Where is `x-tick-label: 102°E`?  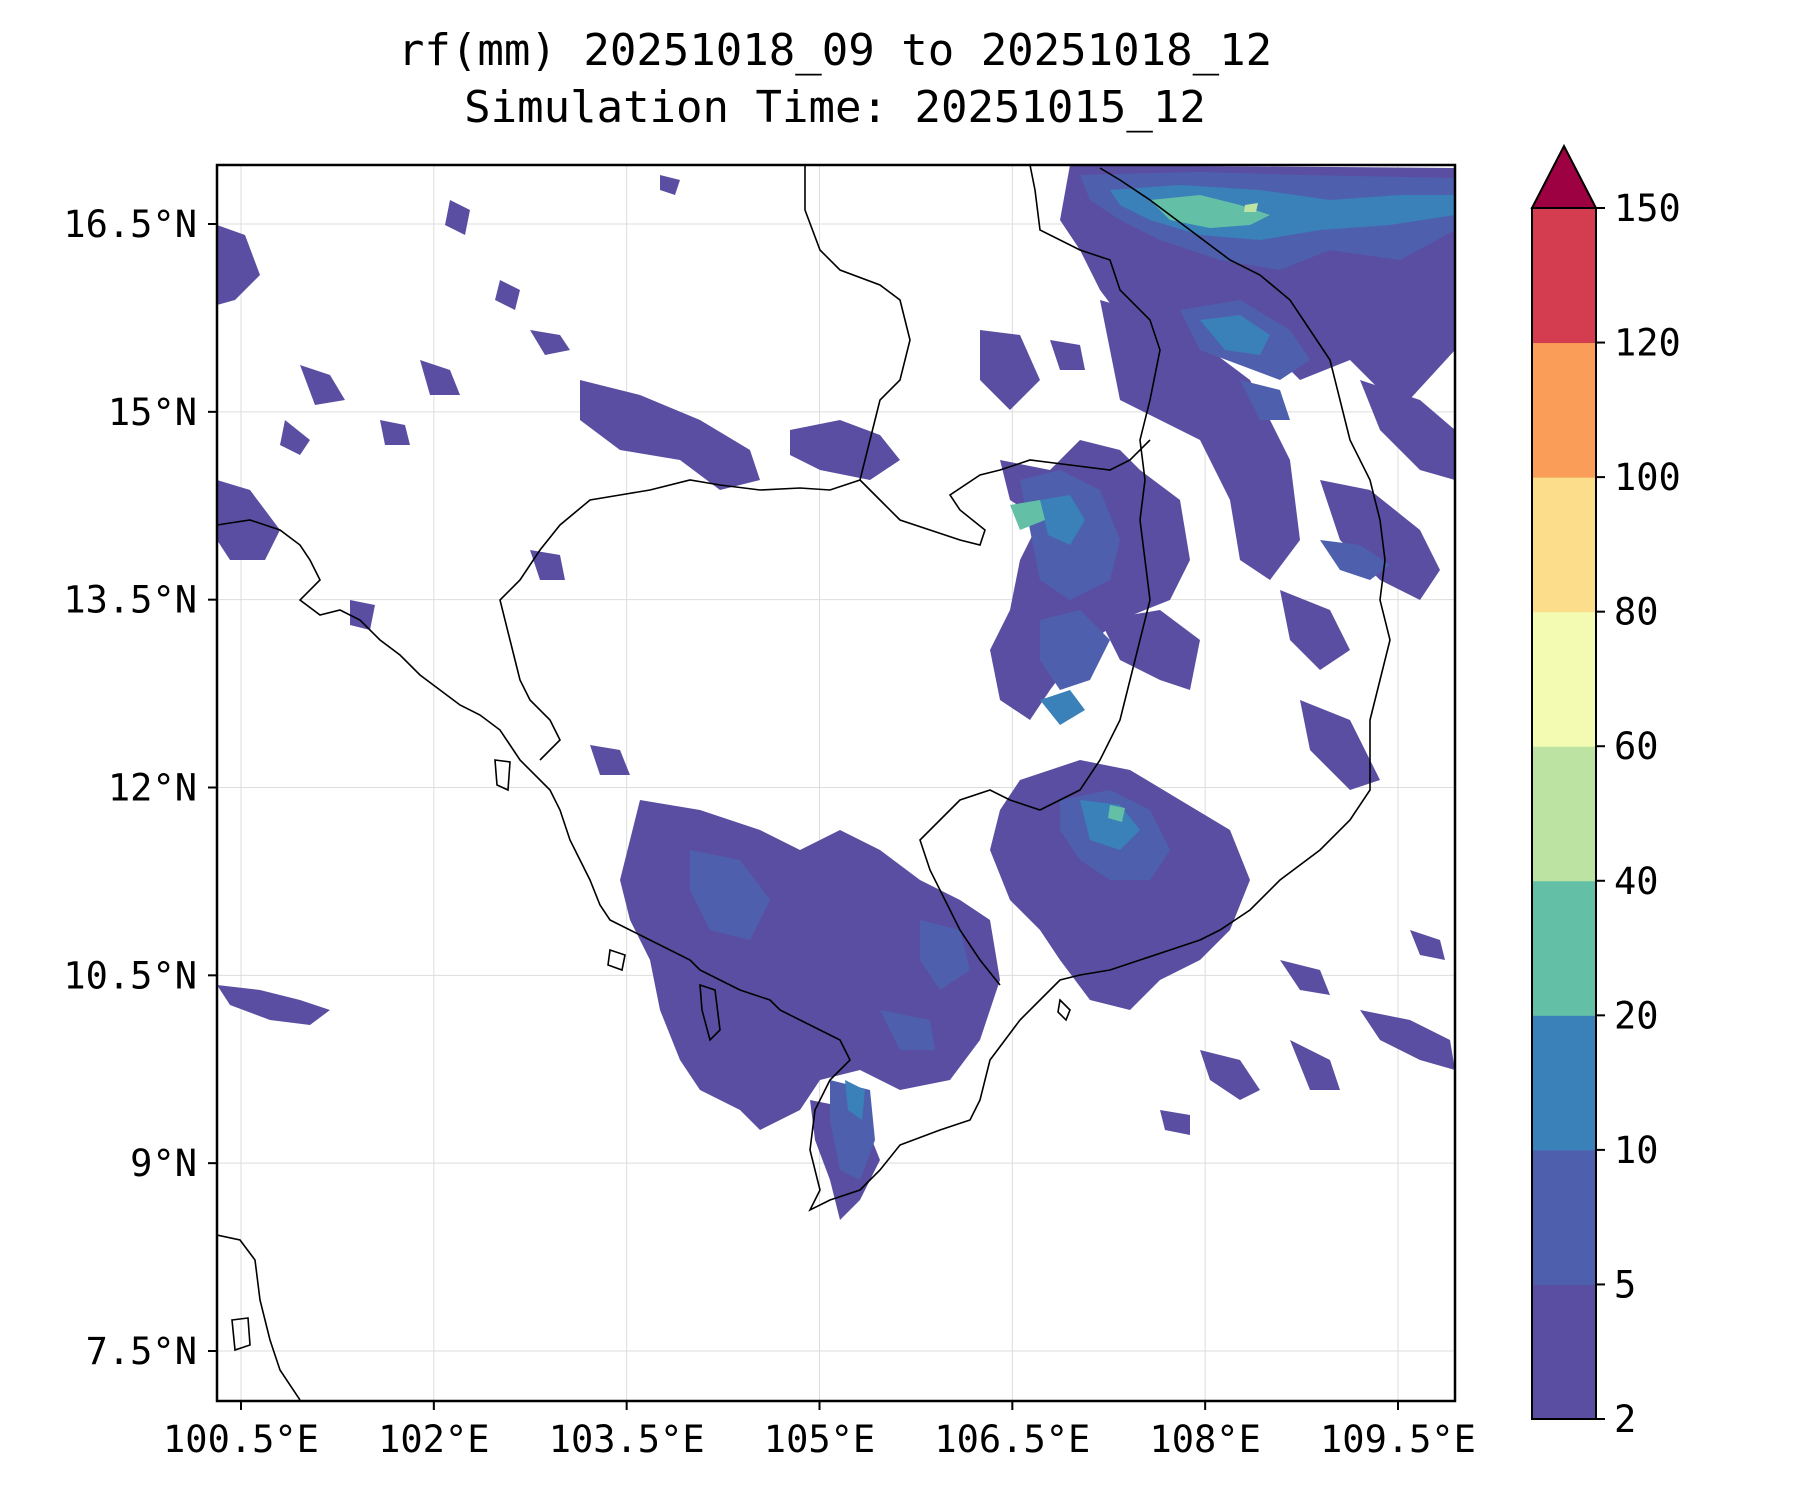 x-tick-label: 102°E is located at coordinates (433, 1439).